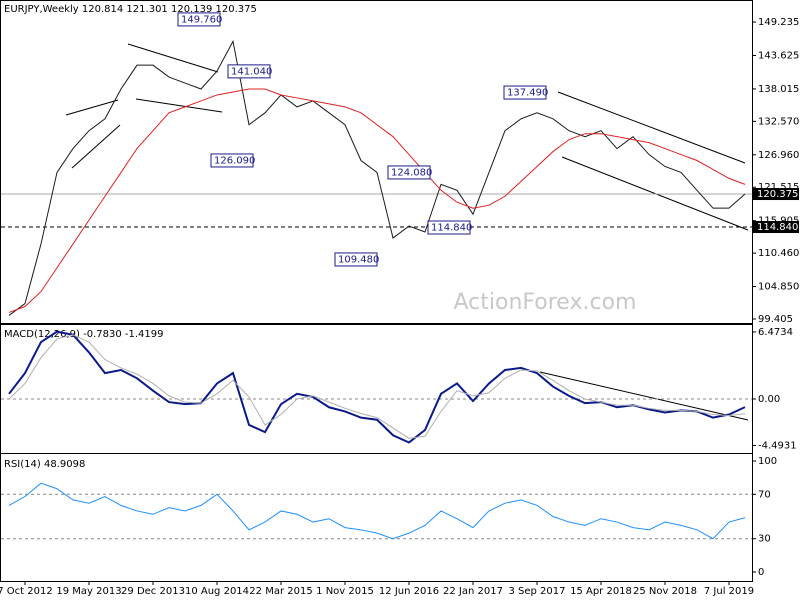 The image size is (800, 600). What do you see at coordinates (761, 572) in the screenshot?
I see `y-tick-label: 0` at bounding box center [761, 572].